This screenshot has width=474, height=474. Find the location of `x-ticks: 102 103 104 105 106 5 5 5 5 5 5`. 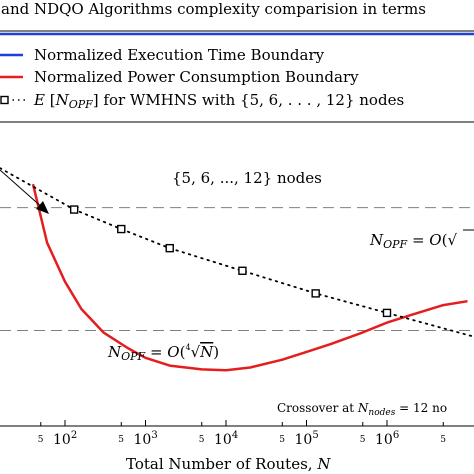

x-ticks: 102 103 104 105 106 5 5 5 5 5 5 is located at coordinates (242, 434).